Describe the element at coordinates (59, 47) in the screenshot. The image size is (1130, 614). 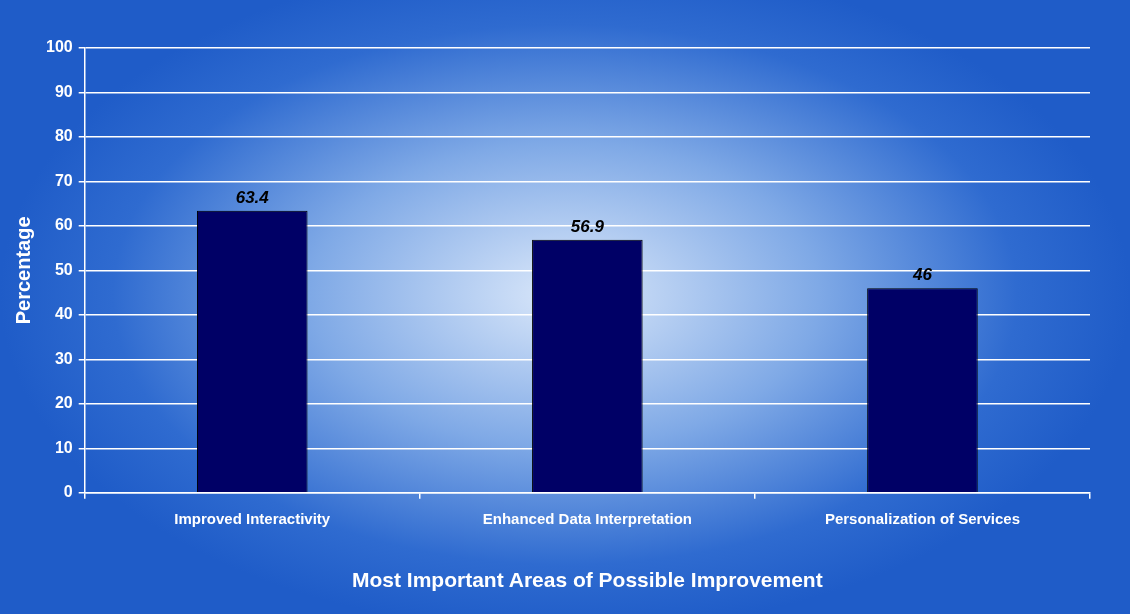
I see `y-tick-label: 100` at that location.